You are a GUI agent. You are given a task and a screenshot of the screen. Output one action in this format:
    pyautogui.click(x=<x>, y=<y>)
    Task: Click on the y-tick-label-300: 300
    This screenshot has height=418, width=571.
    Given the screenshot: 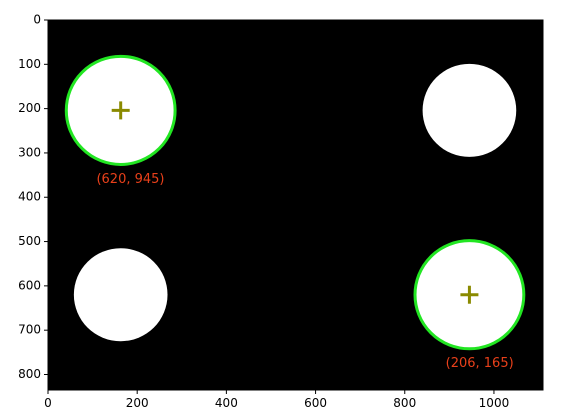 What is the action you would take?
    pyautogui.click(x=29, y=152)
    